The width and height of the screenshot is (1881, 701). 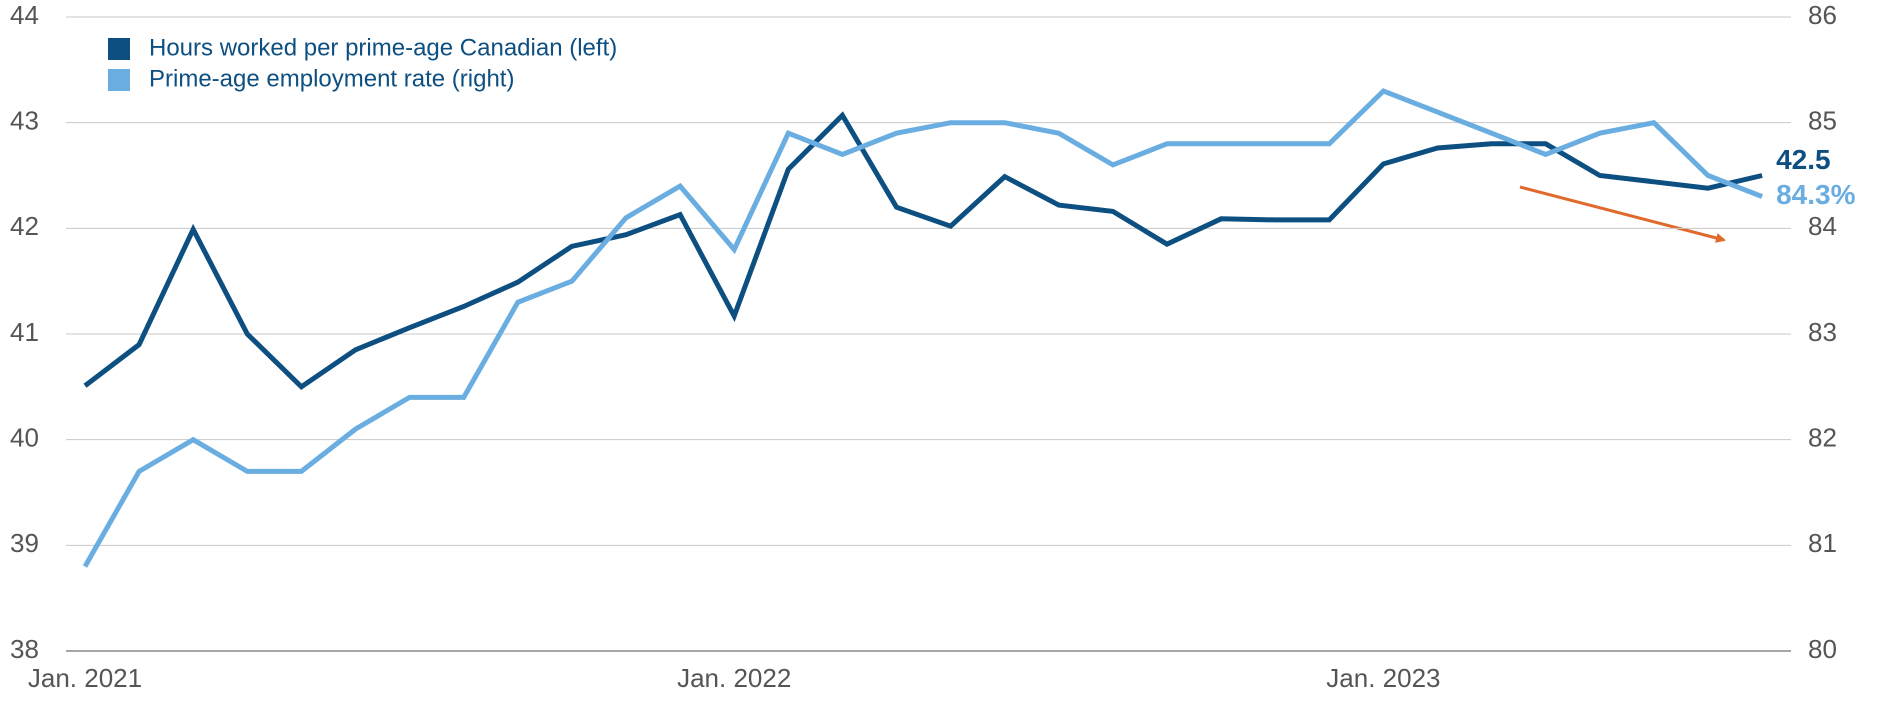 What do you see at coordinates (1822, 438) in the screenshot?
I see `y2-tick-label: 82` at bounding box center [1822, 438].